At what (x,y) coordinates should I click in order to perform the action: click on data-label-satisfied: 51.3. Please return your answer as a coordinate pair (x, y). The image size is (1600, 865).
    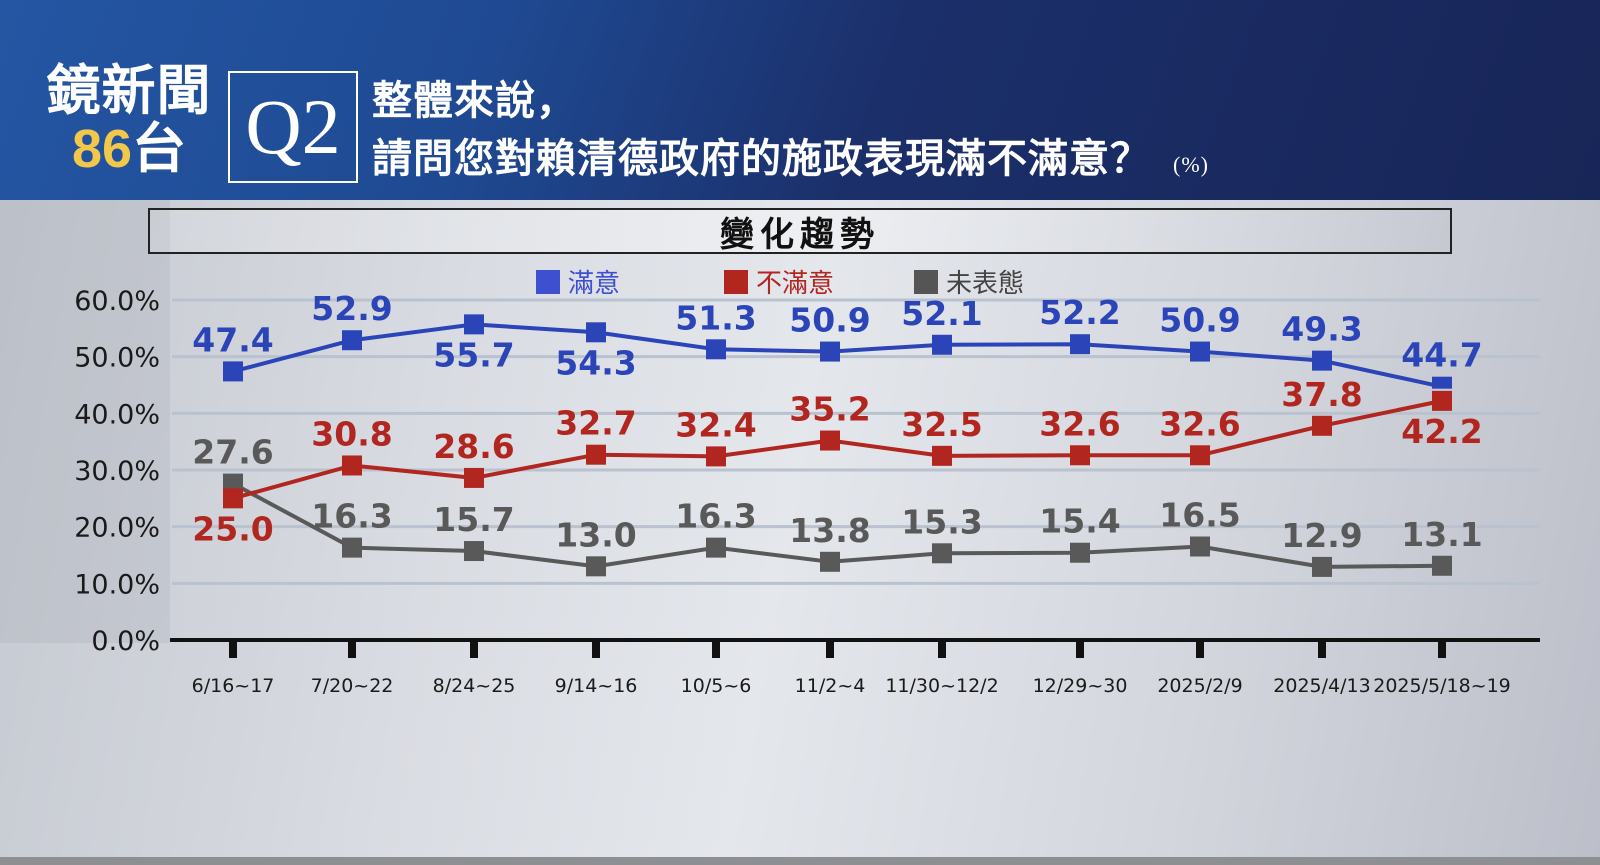
    Looking at the image, I should click on (715, 317).